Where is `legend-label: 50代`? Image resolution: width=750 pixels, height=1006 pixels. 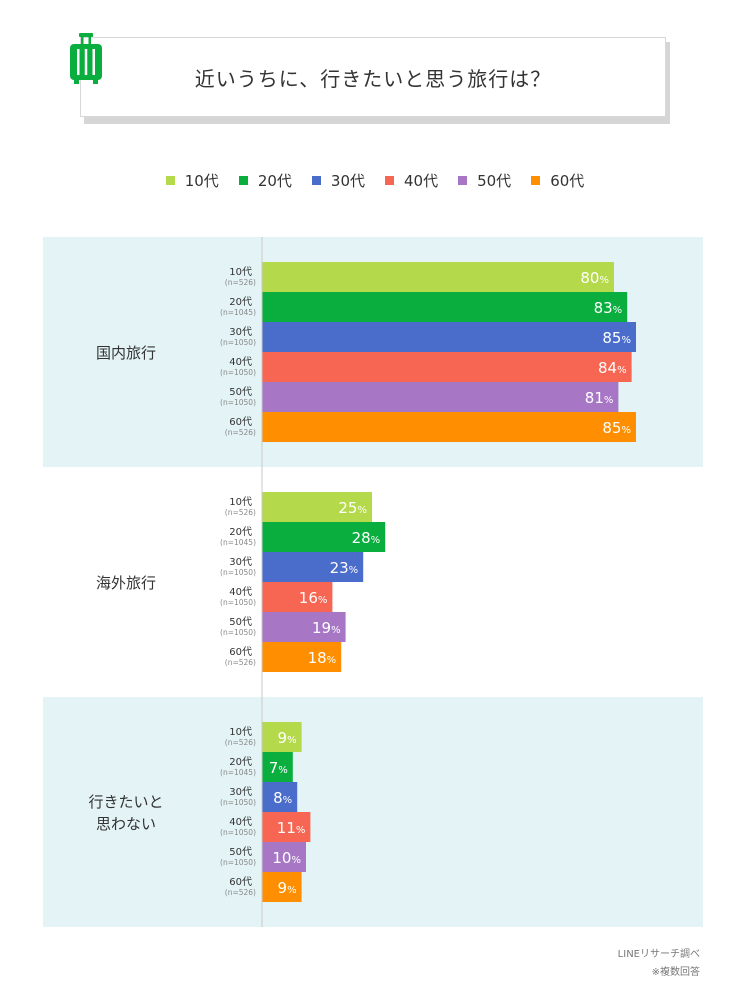 legend-label: 50代 is located at coordinates (494, 181).